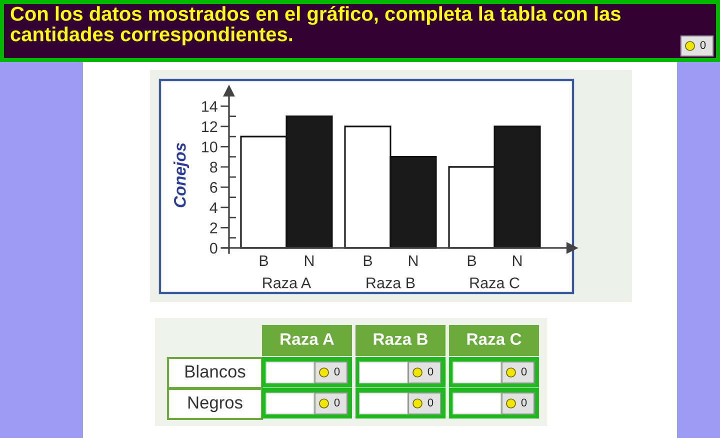 The width and height of the screenshot is (720, 438). I want to click on y-tick-label: 6, so click(214, 187).